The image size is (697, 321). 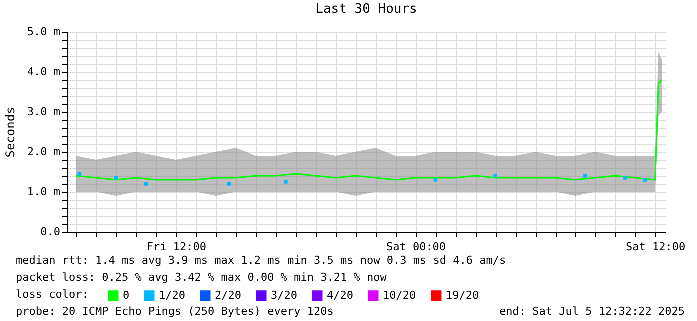 What do you see at coordinates (175, 311) in the screenshot?
I see `text: probe: 20 ICMP Echo Pings (250 Bytes) every 120s` at bounding box center [175, 311].